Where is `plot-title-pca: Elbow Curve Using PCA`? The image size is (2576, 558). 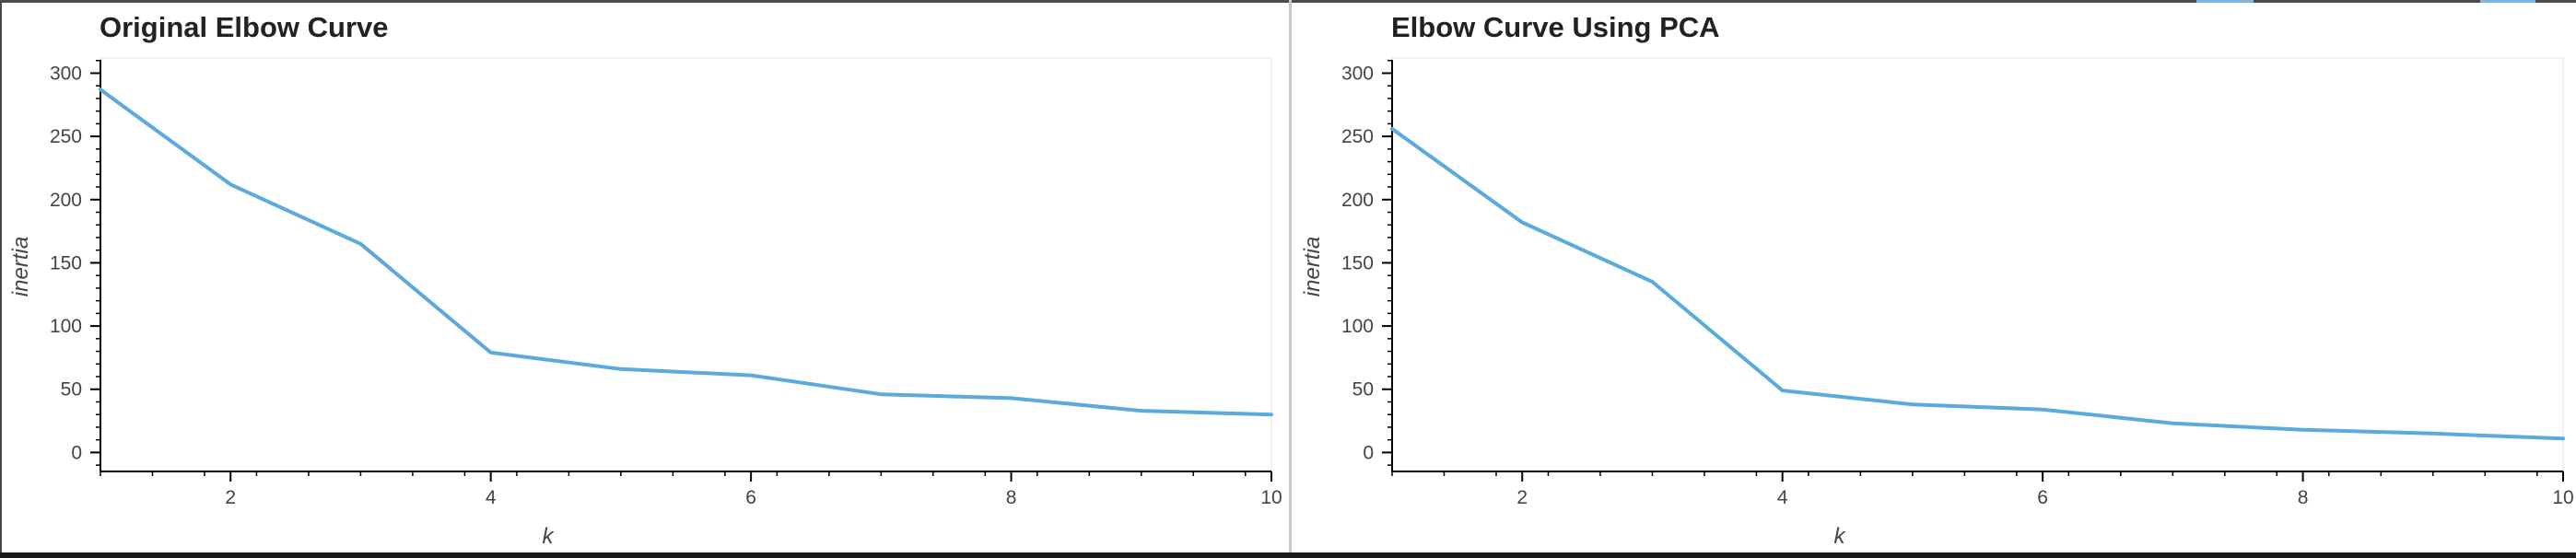 plot-title-pca: Elbow Curve Using PCA is located at coordinates (1555, 27).